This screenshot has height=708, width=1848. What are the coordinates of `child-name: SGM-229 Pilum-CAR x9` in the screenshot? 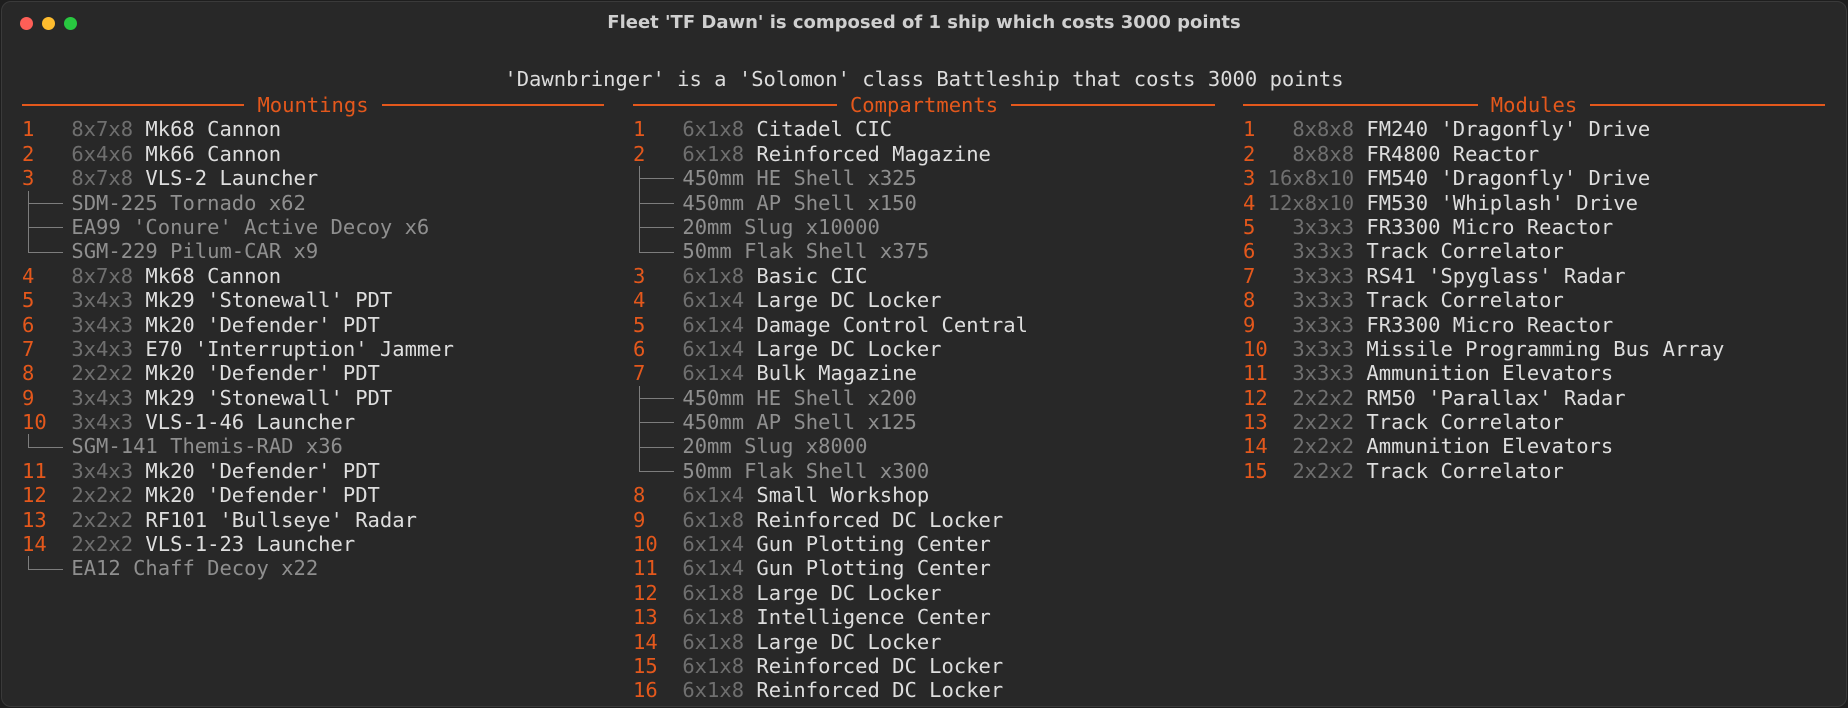 It's located at (195, 251).